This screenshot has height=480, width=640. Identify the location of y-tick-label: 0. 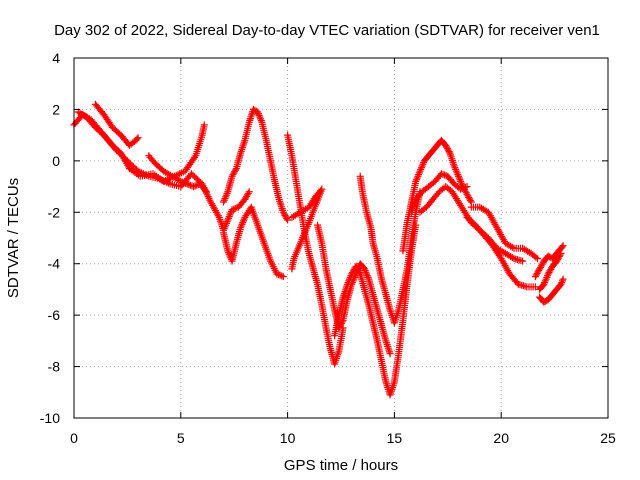
(56, 161).